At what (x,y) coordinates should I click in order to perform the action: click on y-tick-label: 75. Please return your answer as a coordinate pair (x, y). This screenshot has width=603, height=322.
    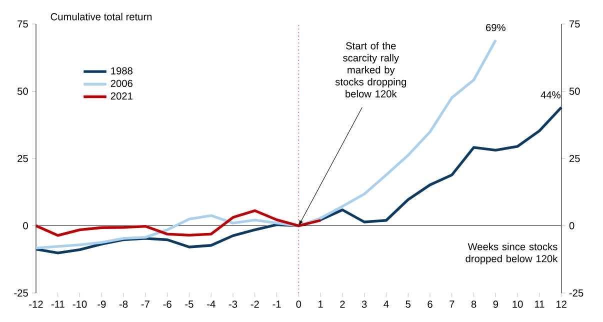
    Looking at the image, I should click on (23, 24).